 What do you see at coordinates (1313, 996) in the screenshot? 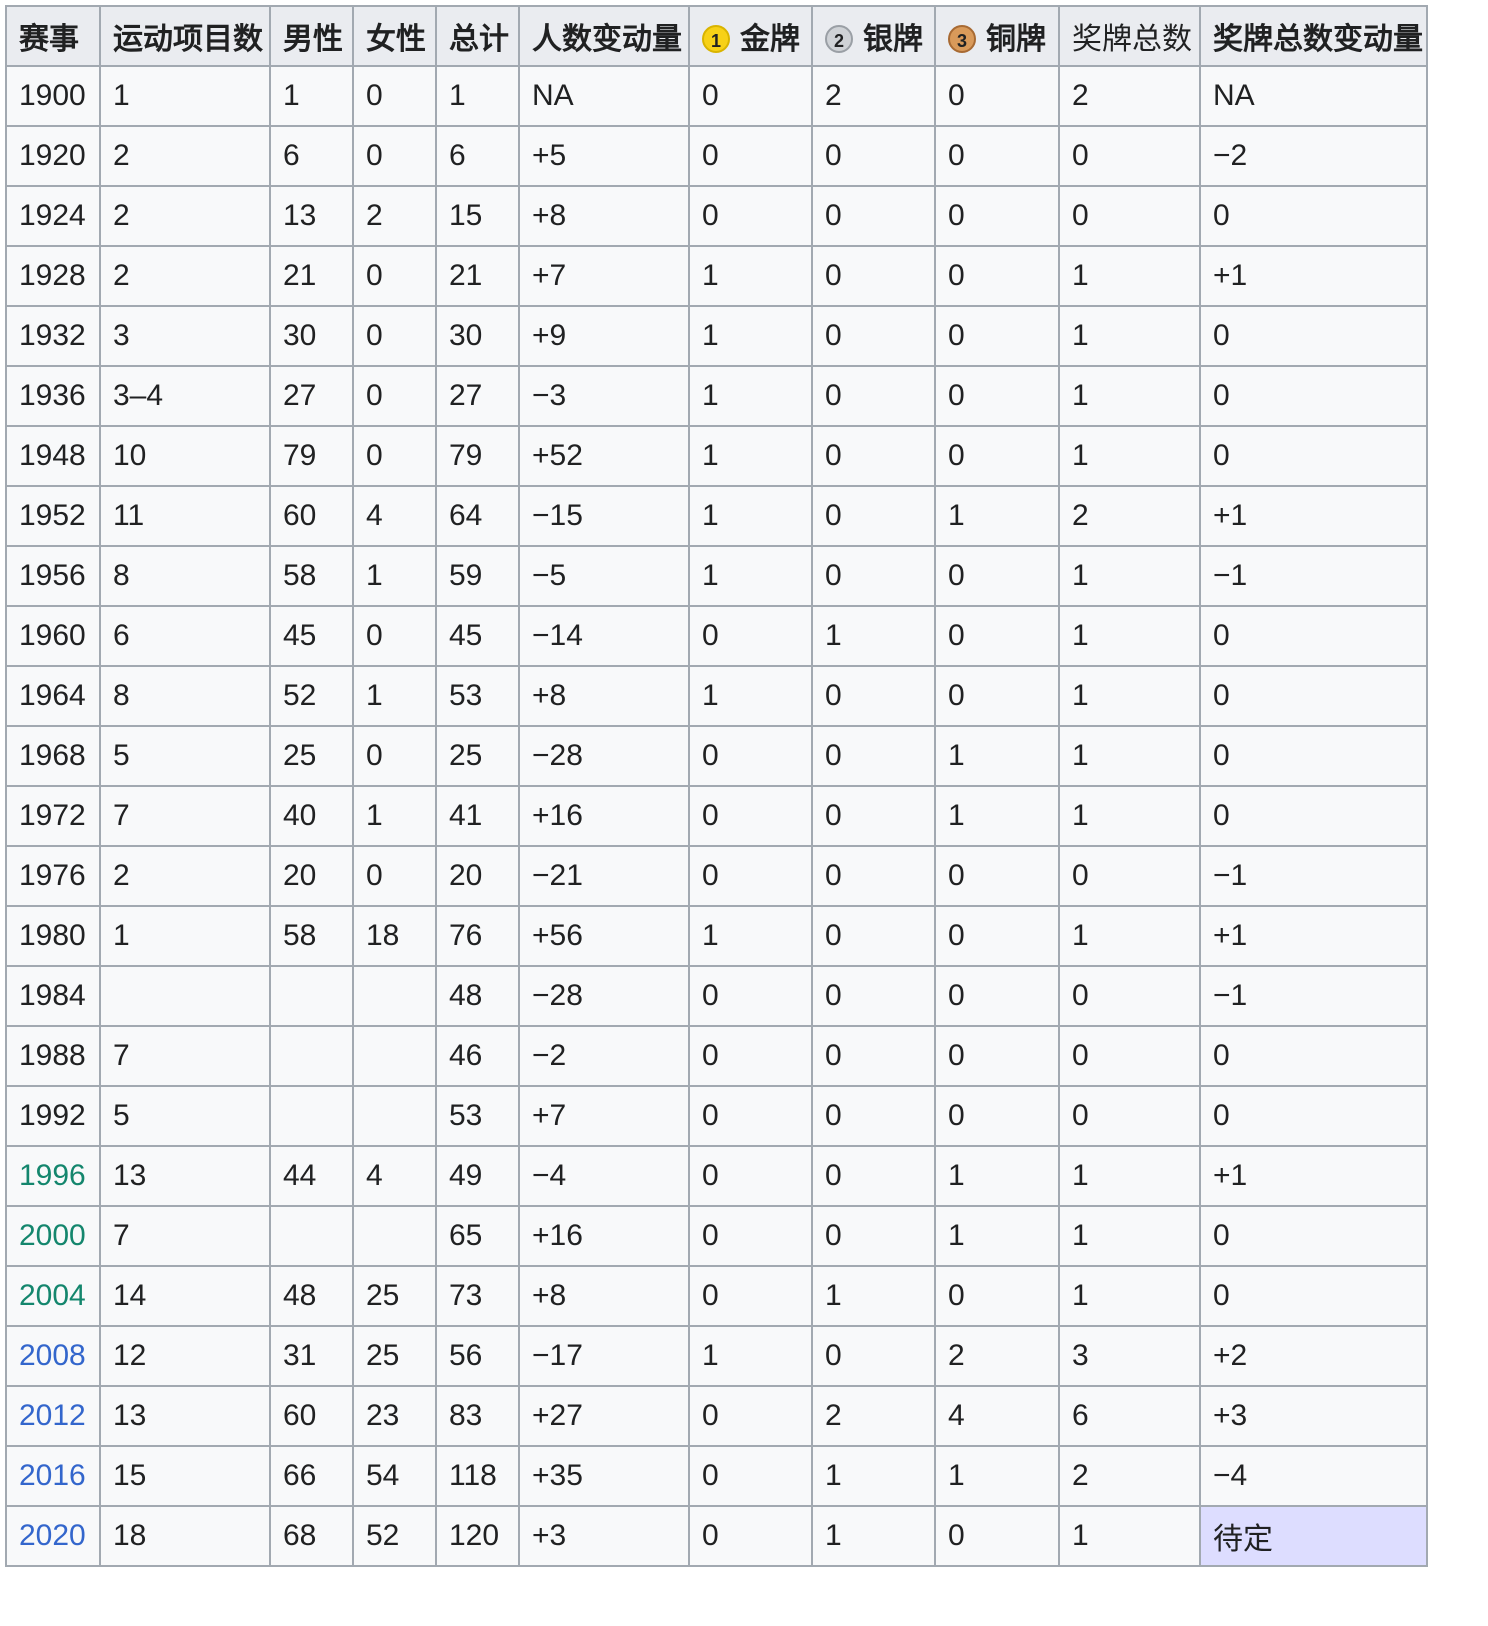
I see `cell-medals-change: −1` at bounding box center [1313, 996].